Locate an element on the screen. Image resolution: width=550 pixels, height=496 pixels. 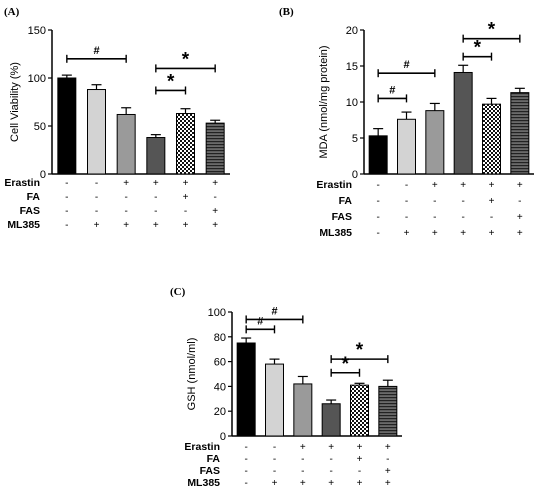
y-tick-label: 40 is located at coordinates (220, 387).